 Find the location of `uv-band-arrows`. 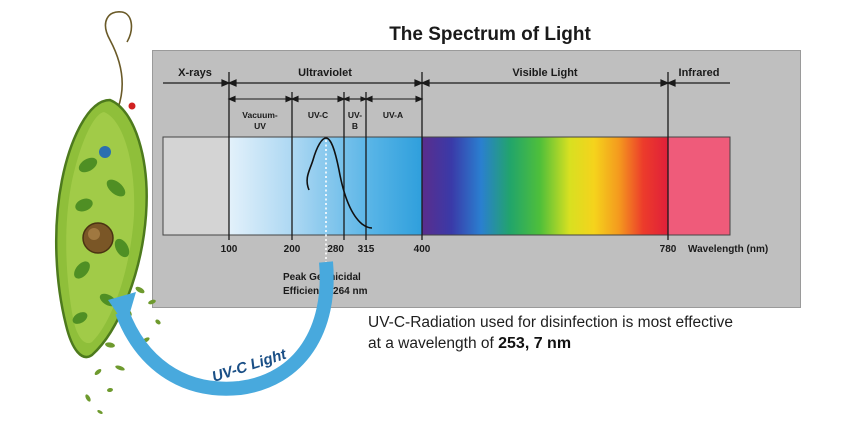

uv-band-arrows is located at coordinates (325, 99).